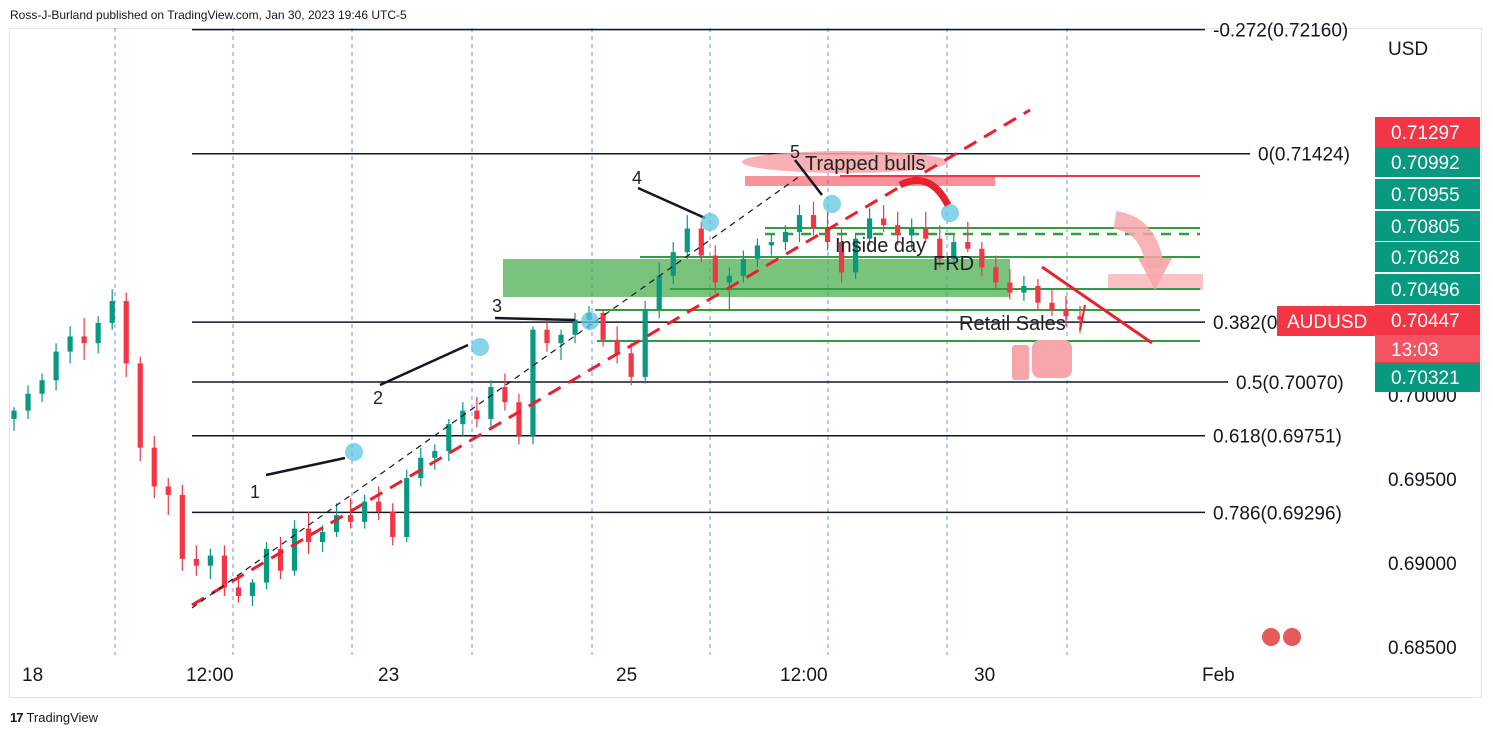 This screenshot has height=739, width=1493. I want to click on pink-arrowhead, so click(1155, 274).